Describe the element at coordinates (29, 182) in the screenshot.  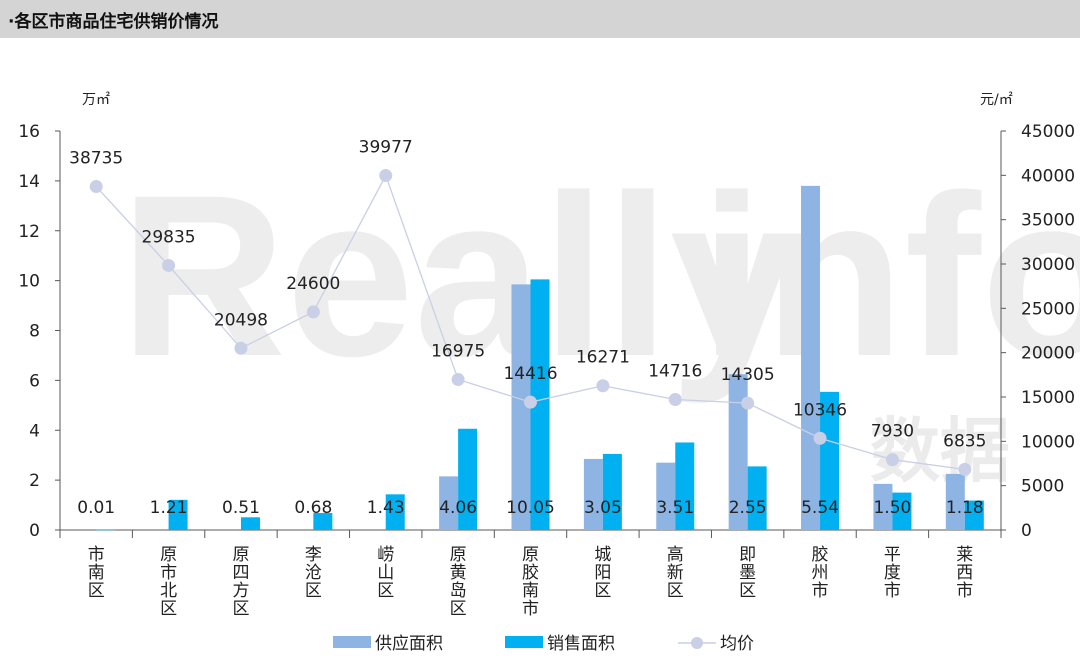
I see `y-left-tick-label: 14` at that location.